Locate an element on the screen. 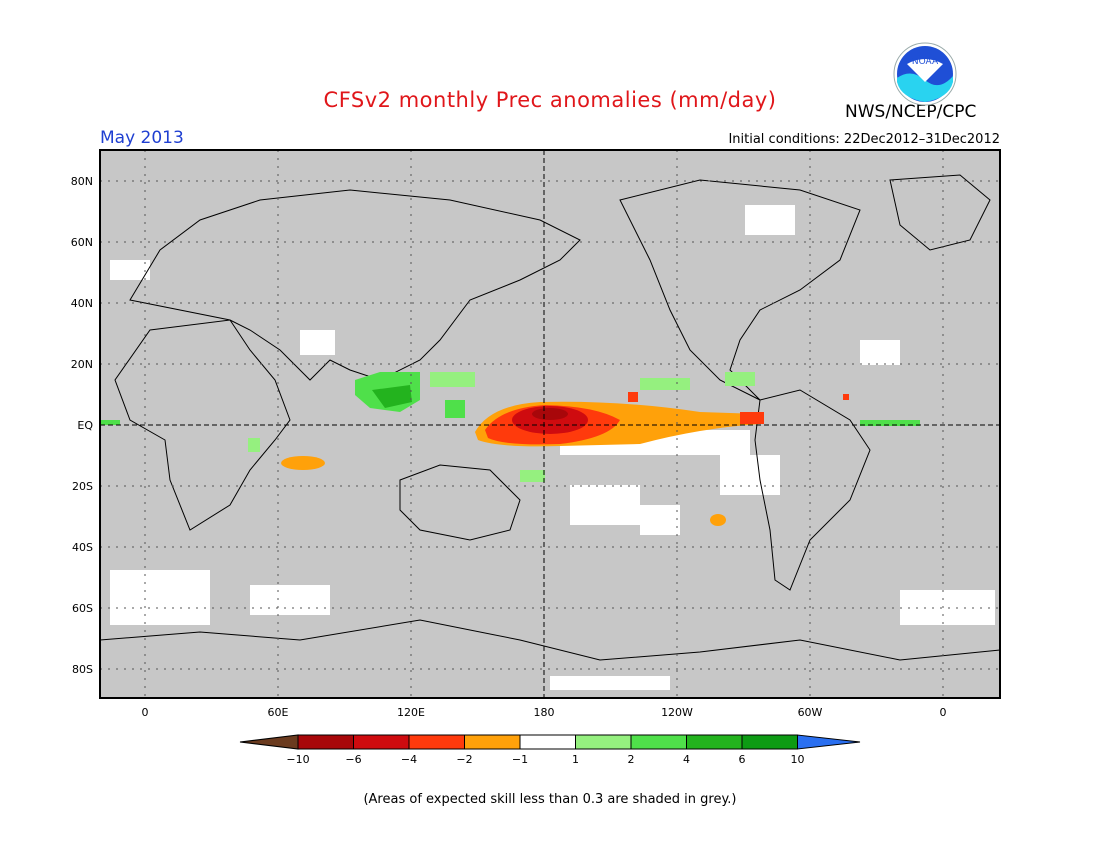 Image resolution: width=1100 pixels, height=850 pixels. colorbar-arrow-low is located at coordinates (269, 742).